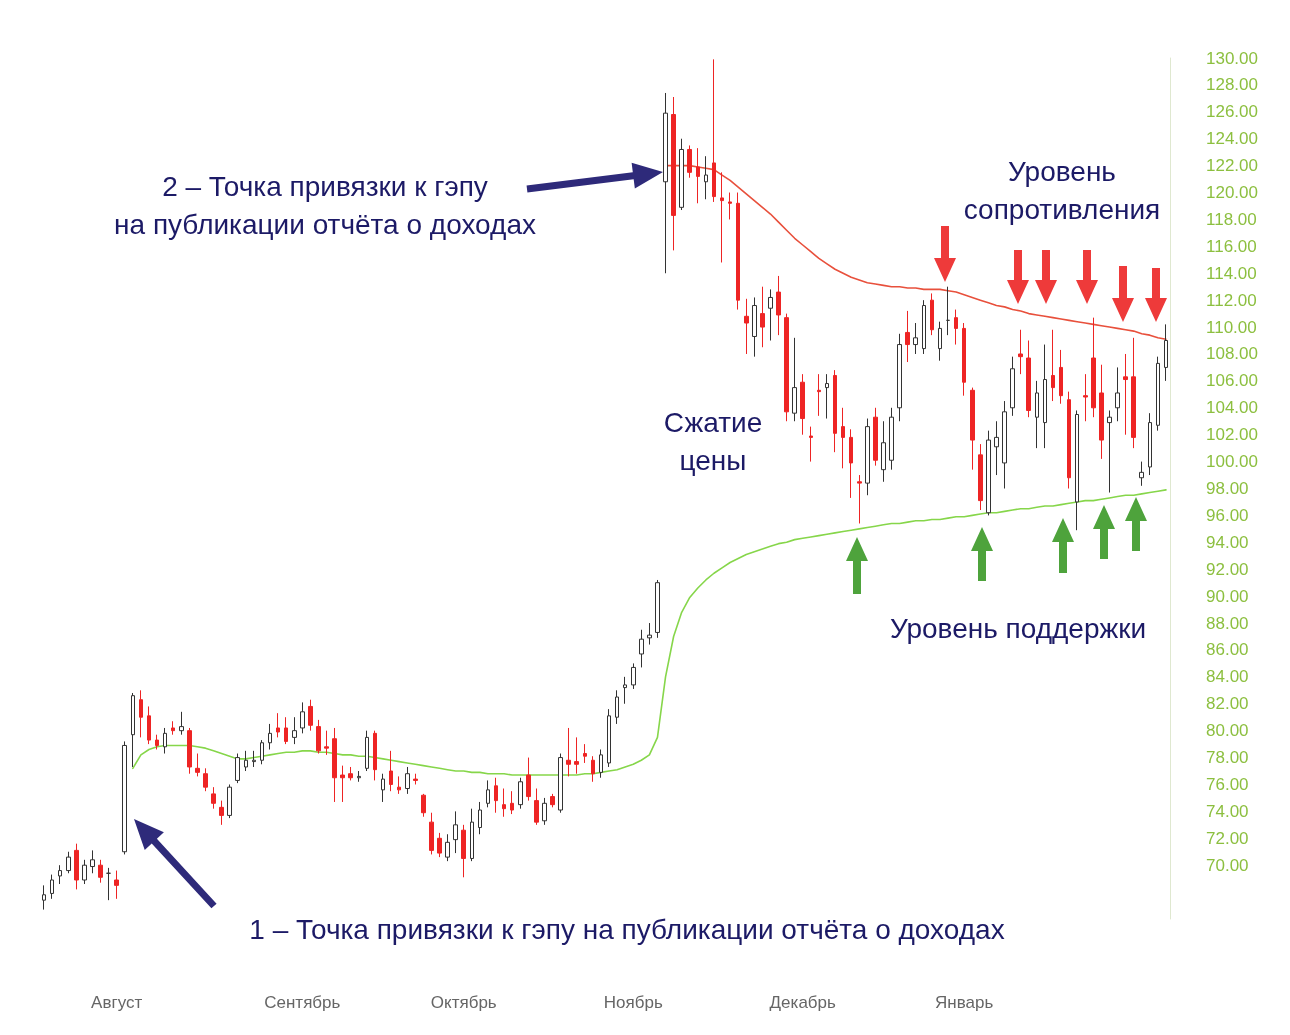 The width and height of the screenshot is (1290, 1035). I want to click on y-tick-label: 108.00, so click(1232, 354).